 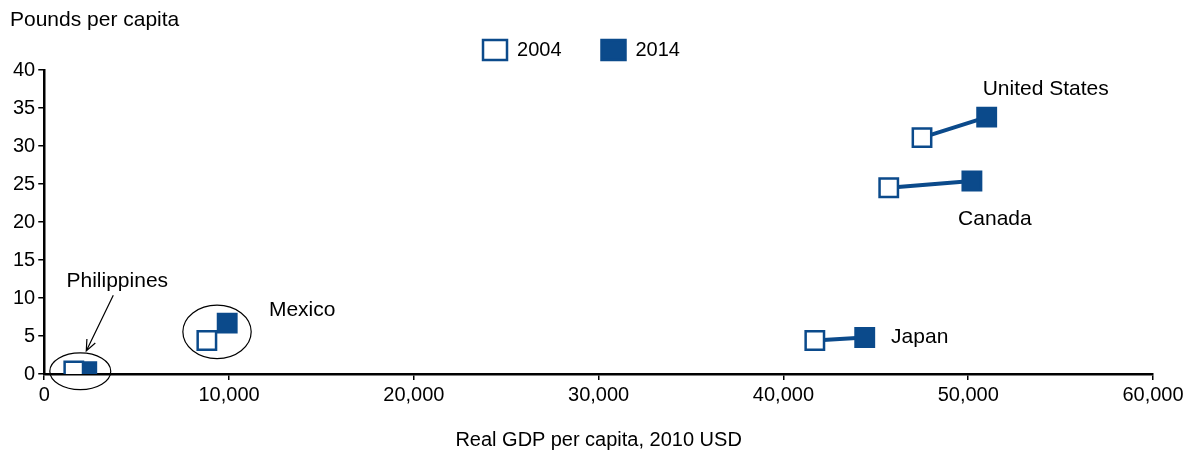 I want to click on annotation: Japan, so click(x=920, y=336).